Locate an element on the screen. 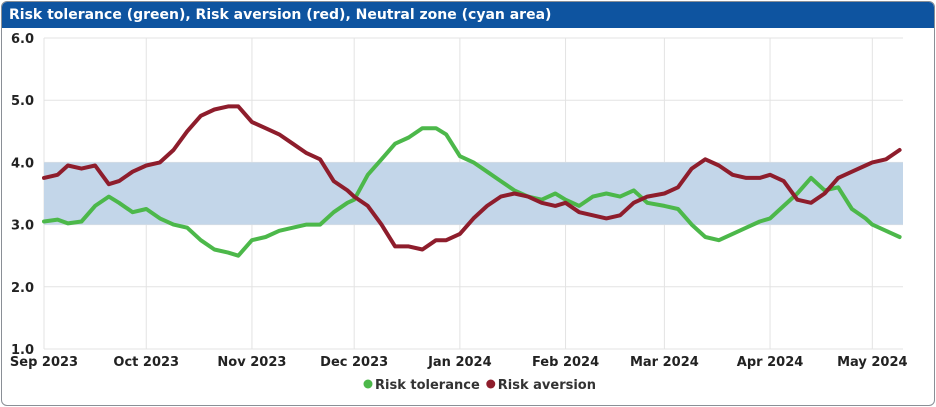 This screenshot has height=407, width=936. neutral-zone-band is located at coordinates (473, 193).